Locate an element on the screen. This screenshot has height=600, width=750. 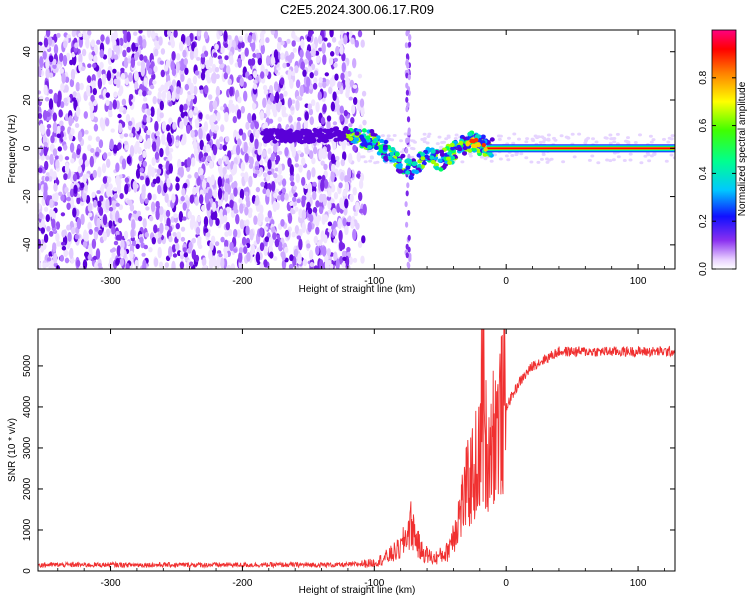
colorbar-tick-label: 0.2 is located at coordinates (703, 221).